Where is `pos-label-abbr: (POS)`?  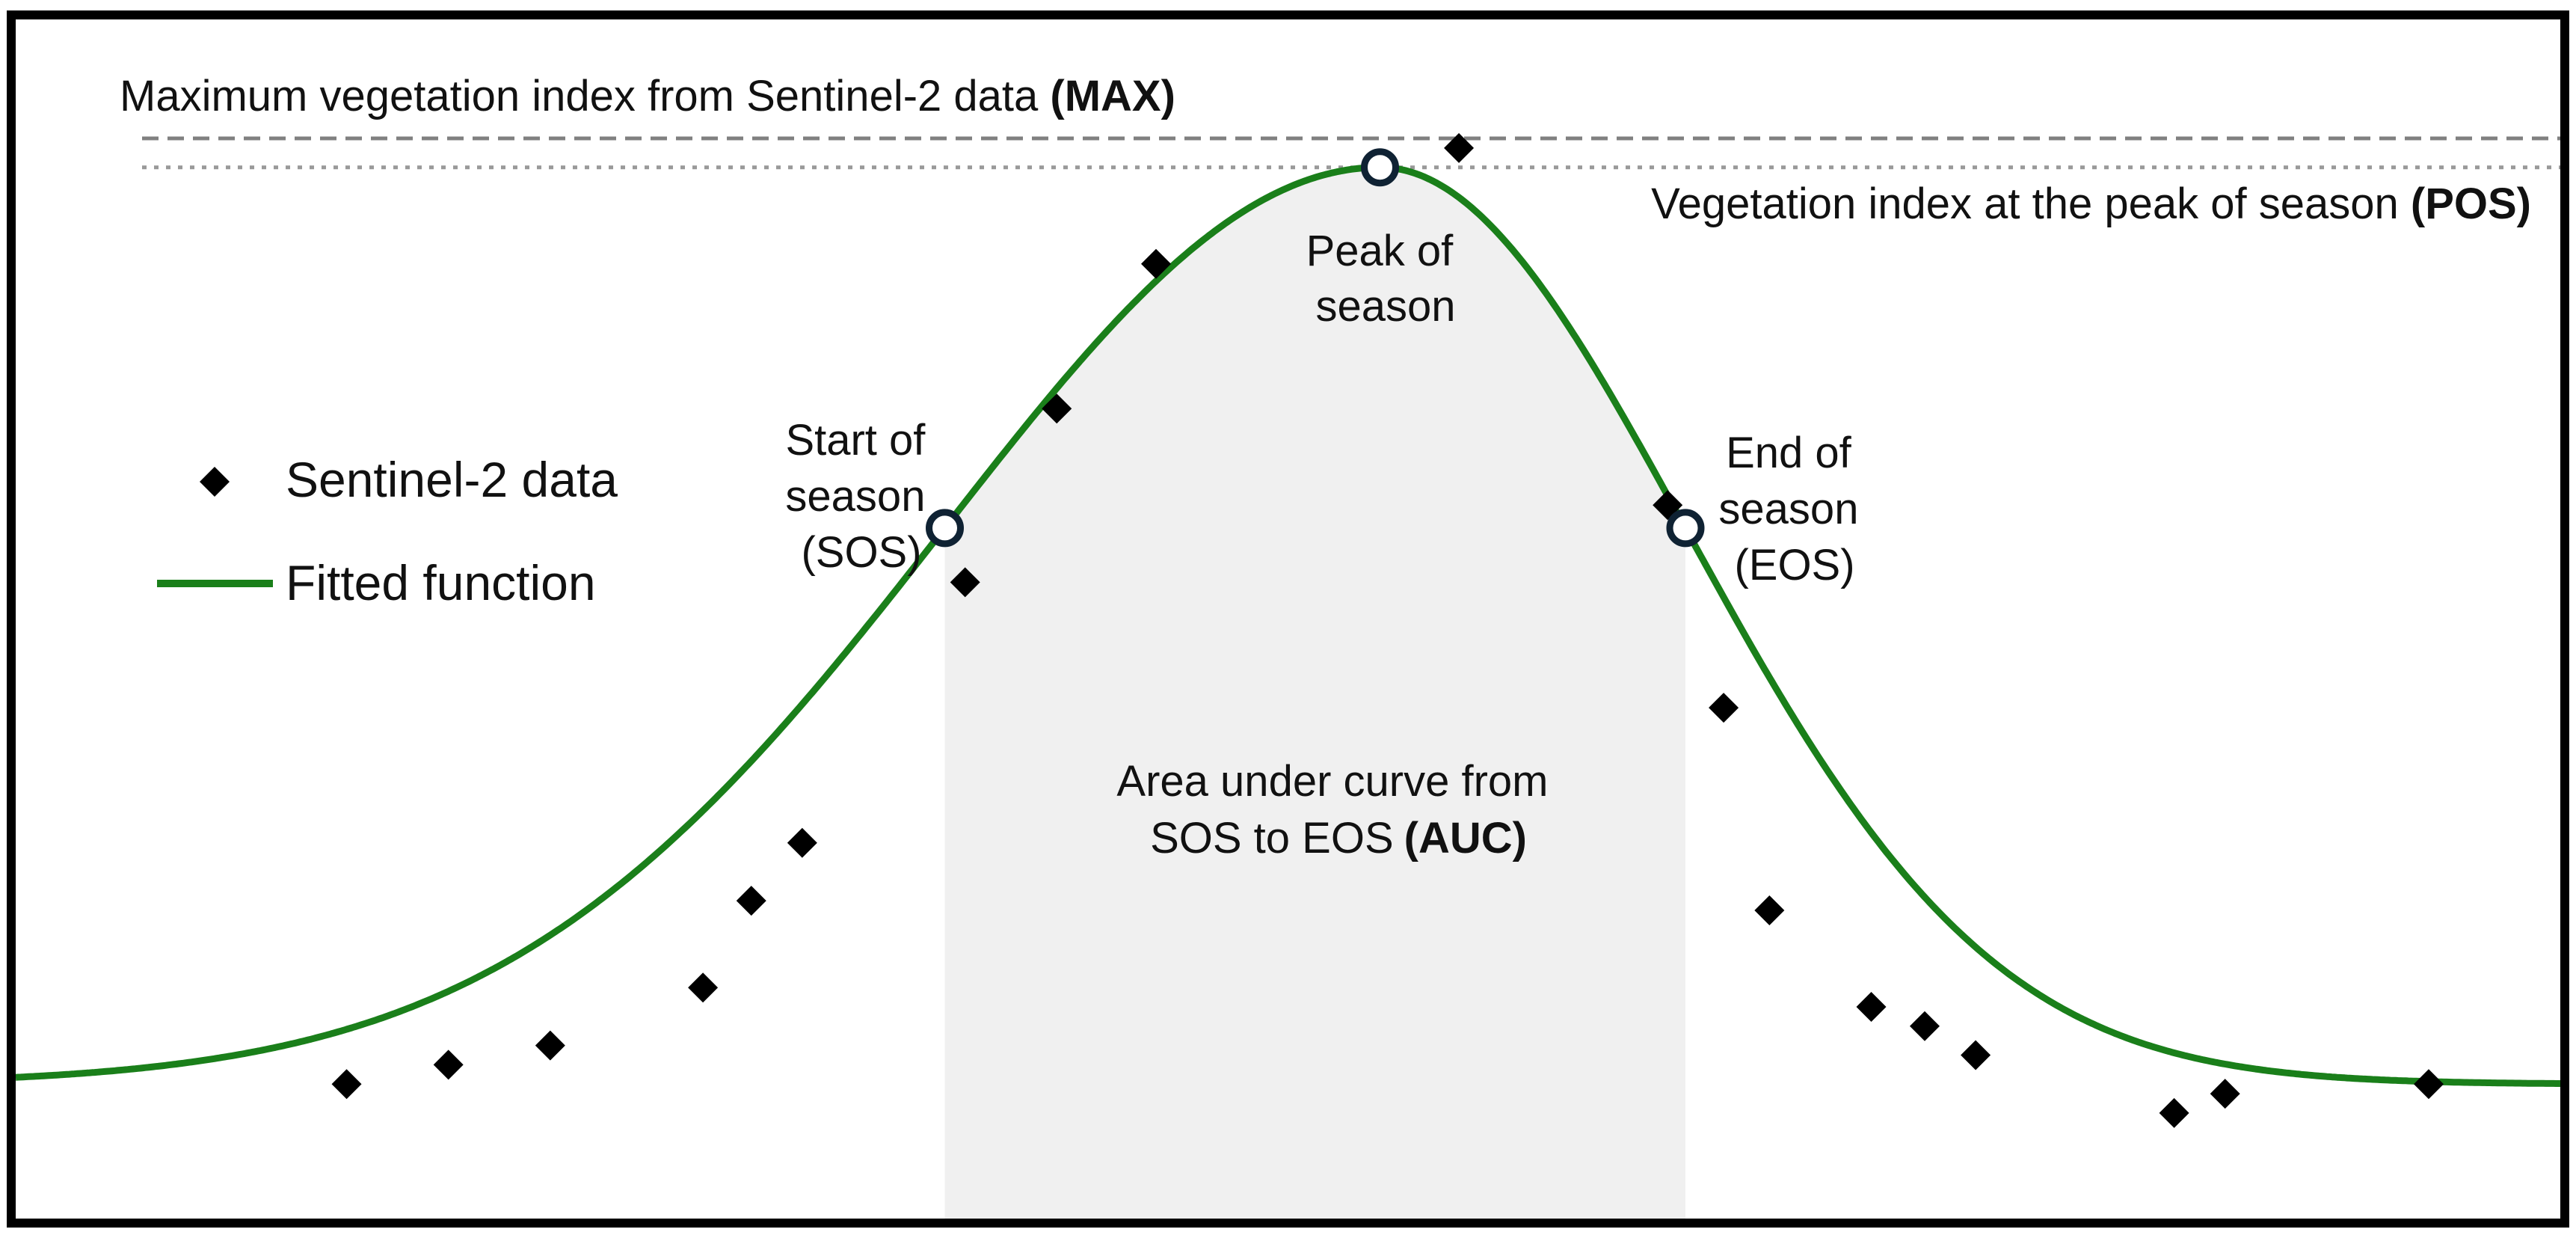
pos-label-abbr: (POS) is located at coordinates (2471, 204).